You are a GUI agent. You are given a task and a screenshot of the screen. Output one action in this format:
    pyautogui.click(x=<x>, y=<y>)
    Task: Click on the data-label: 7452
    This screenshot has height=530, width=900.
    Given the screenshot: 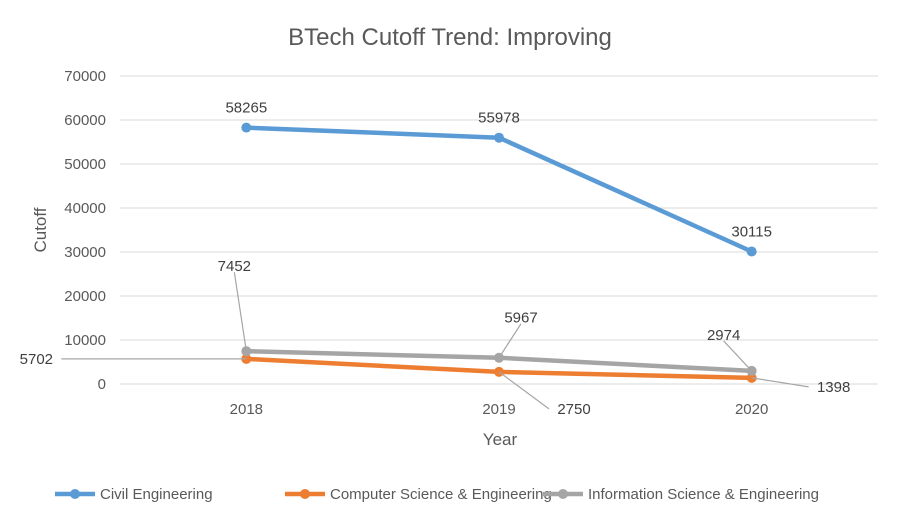 What is the action you would take?
    pyautogui.click(x=234, y=266)
    